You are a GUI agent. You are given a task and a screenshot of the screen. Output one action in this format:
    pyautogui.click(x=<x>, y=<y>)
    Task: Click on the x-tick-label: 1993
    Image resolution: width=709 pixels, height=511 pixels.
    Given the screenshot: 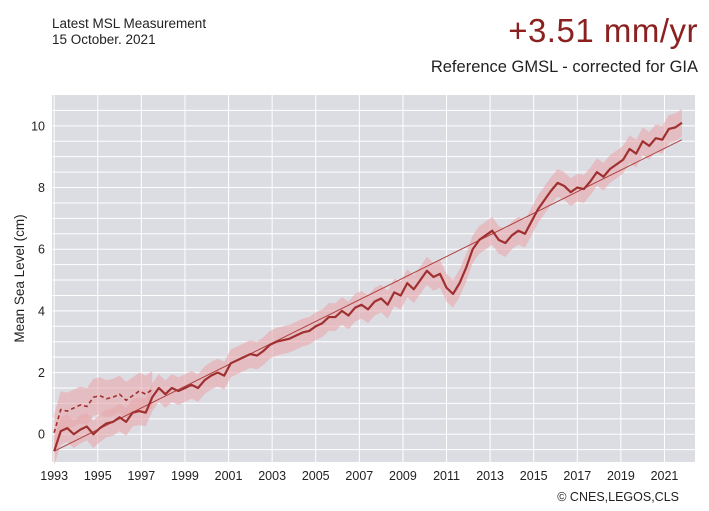 What is the action you would take?
    pyautogui.click(x=54, y=476)
    